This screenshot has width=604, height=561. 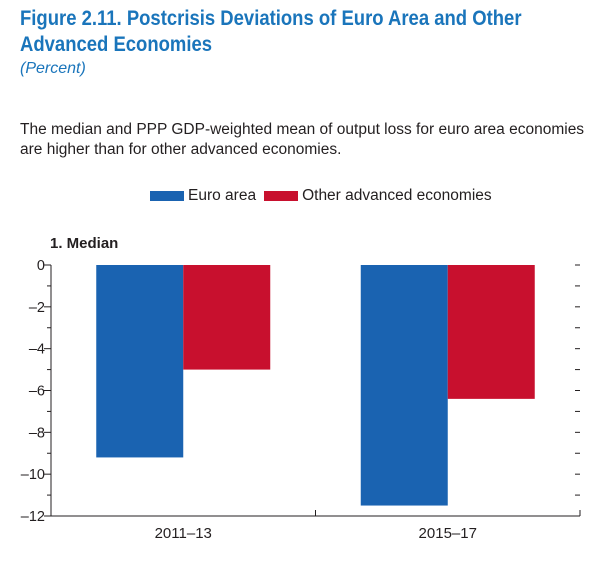 I want to click on figure-subtitle: (Percent), so click(x=53, y=68).